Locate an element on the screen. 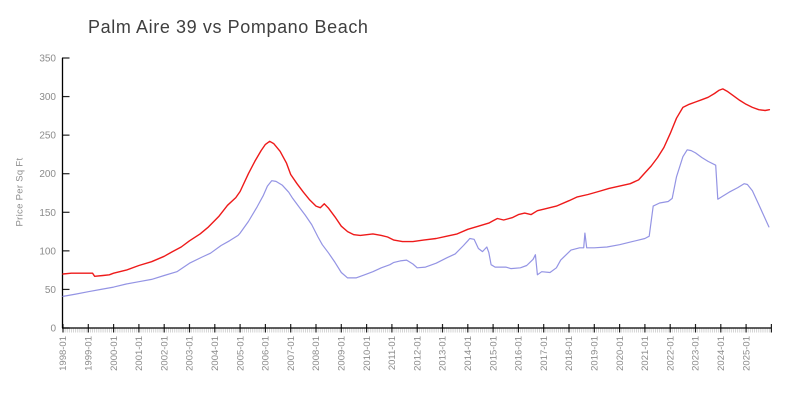 The width and height of the screenshot is (800, 400). x-tick-label: 2005-01 is located at coordinates (240, 353).